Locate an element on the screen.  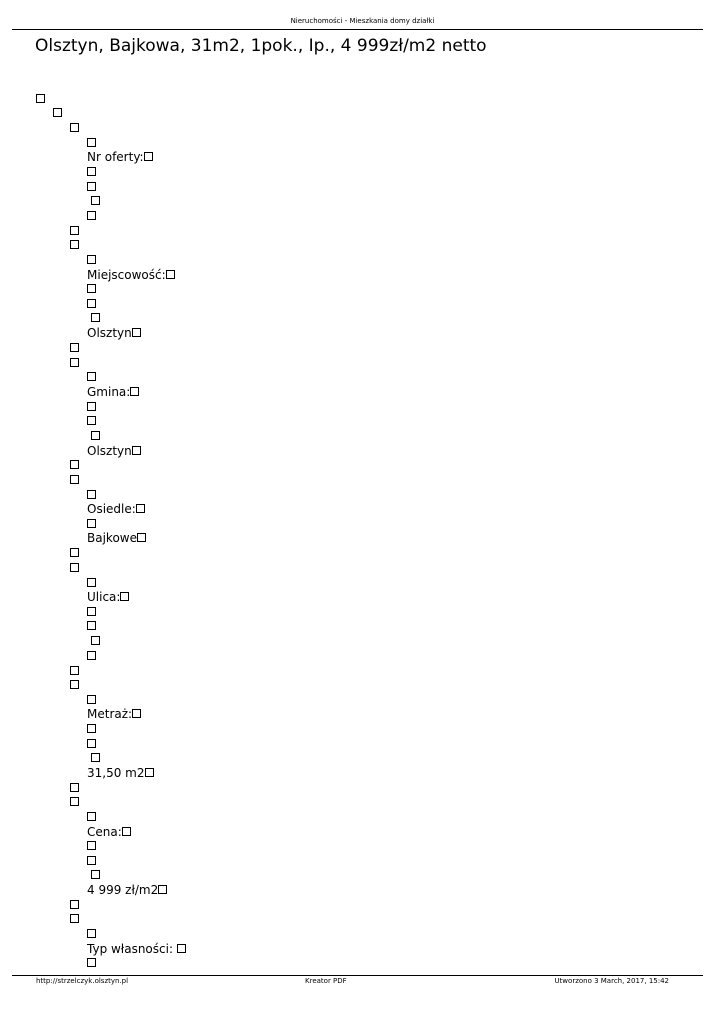
field-locality: Miejscowość: is located at coordinates (131, 275).